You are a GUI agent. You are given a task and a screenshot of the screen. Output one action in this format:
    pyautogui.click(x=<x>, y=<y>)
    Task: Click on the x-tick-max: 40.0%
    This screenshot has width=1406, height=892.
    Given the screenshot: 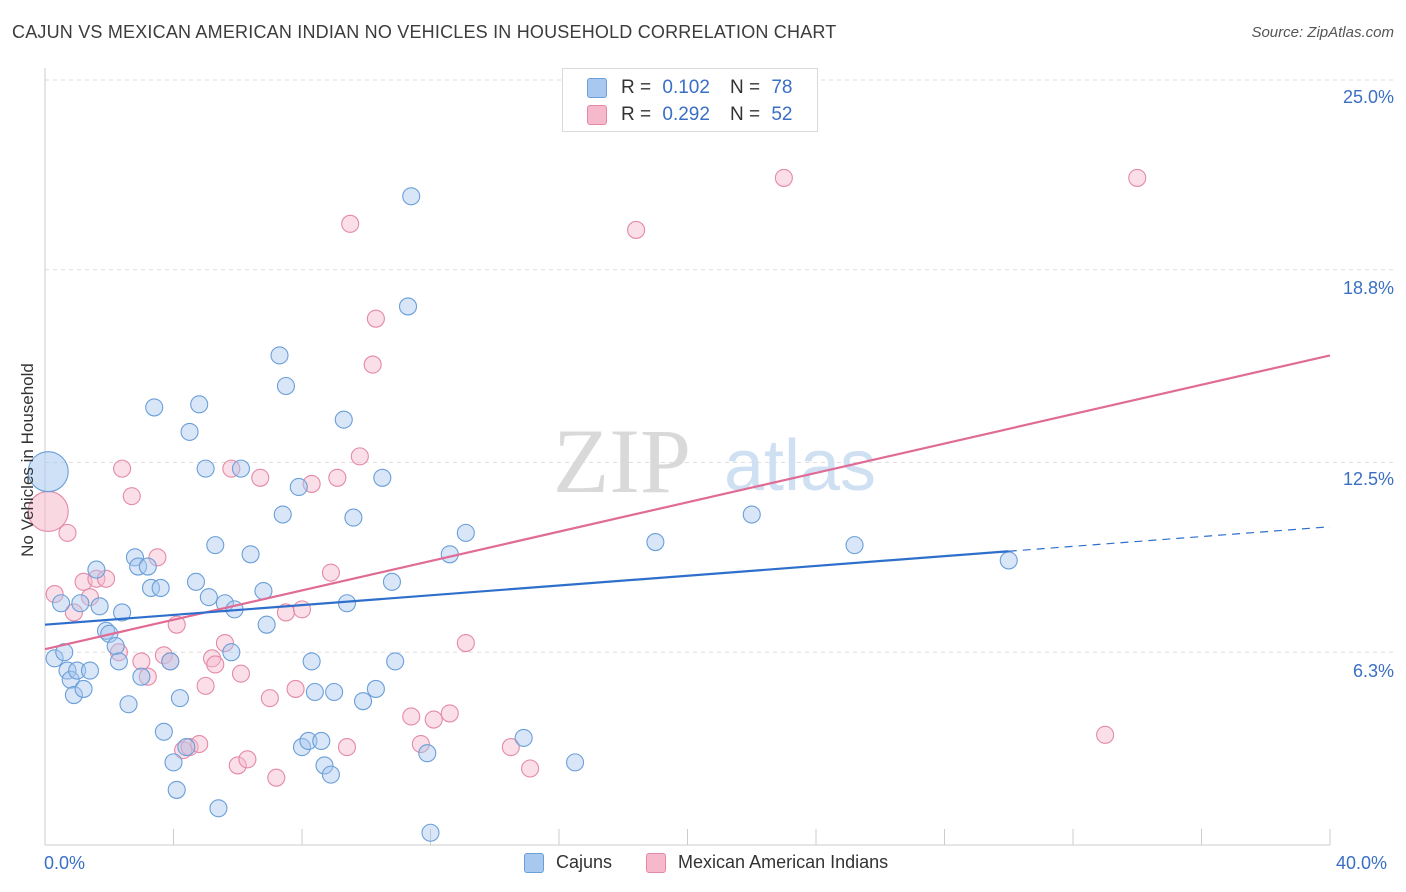 What is the action you would take?
    pyautogui.click(x=1362, y=863)
    